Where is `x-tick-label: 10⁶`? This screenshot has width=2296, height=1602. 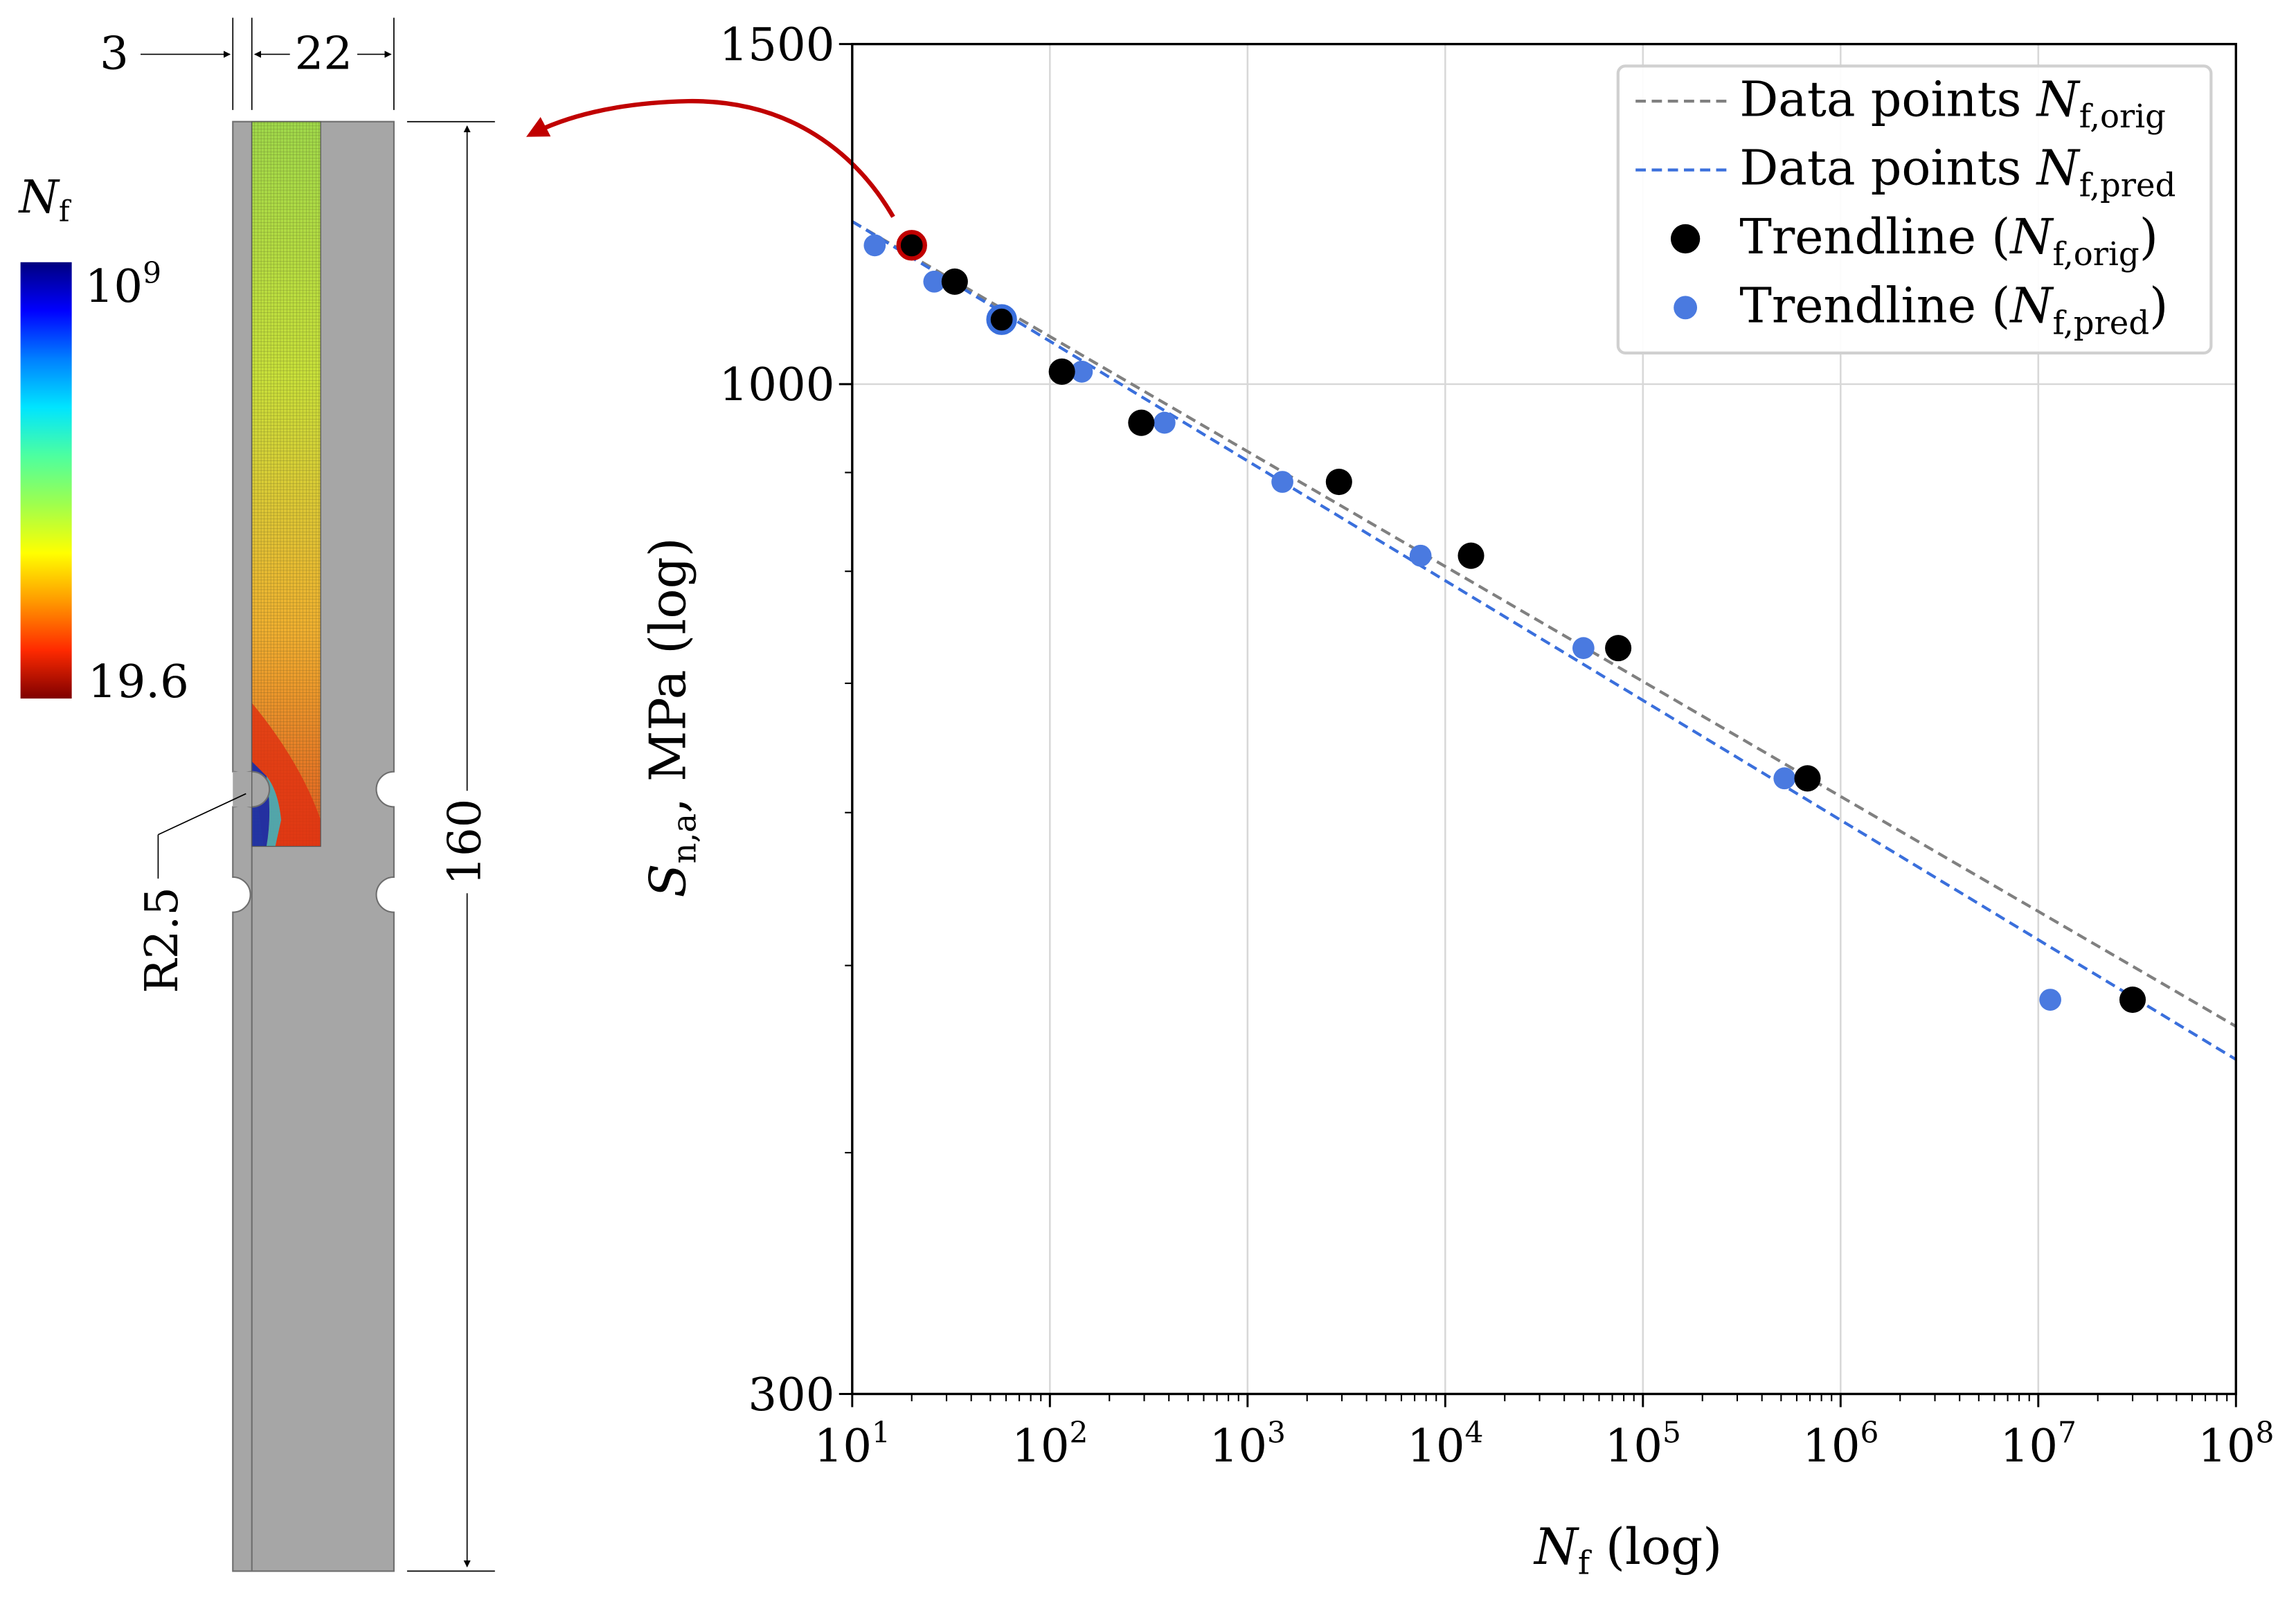 x-tick-label: 10⁶ is located at coordinates (1840, 1443).